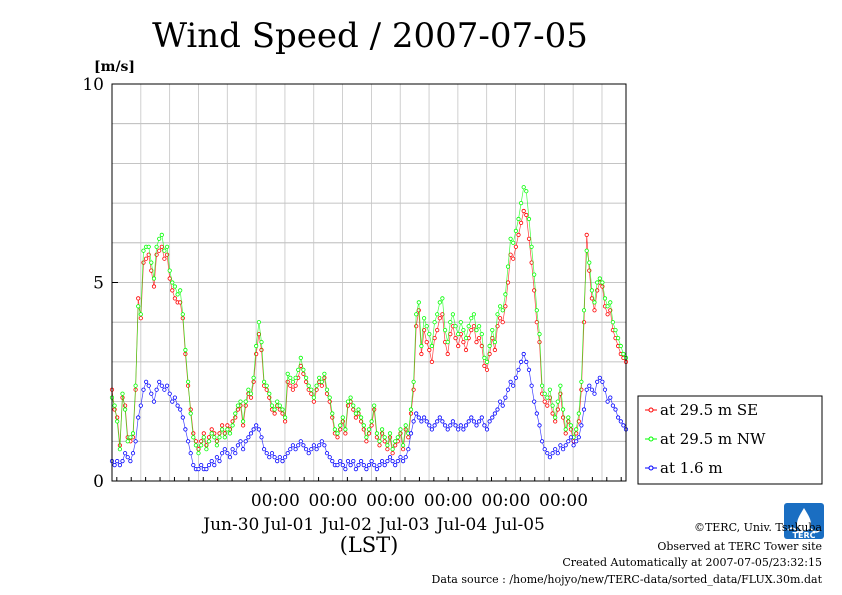  I want to click on x-tick-date-label: Jul-03, so click(403, 525).